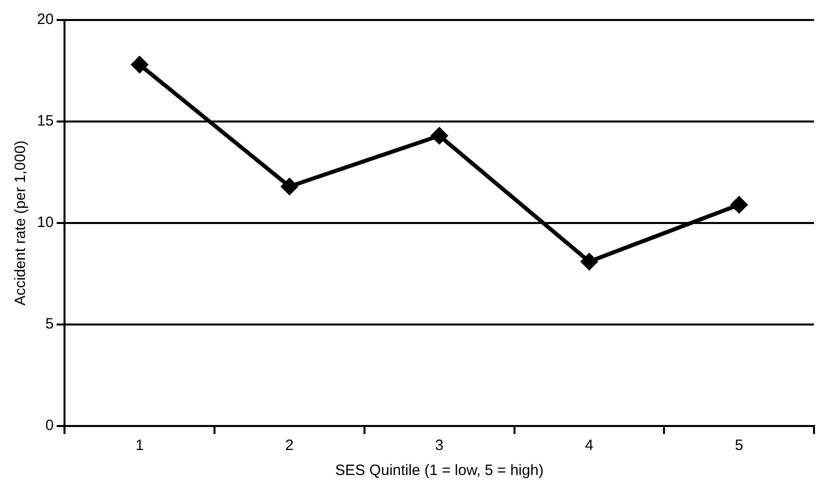 Image resolution: width=831 pixels, height=492 pixels. I want to click on x-tick-label: 2, so click(289, 445).